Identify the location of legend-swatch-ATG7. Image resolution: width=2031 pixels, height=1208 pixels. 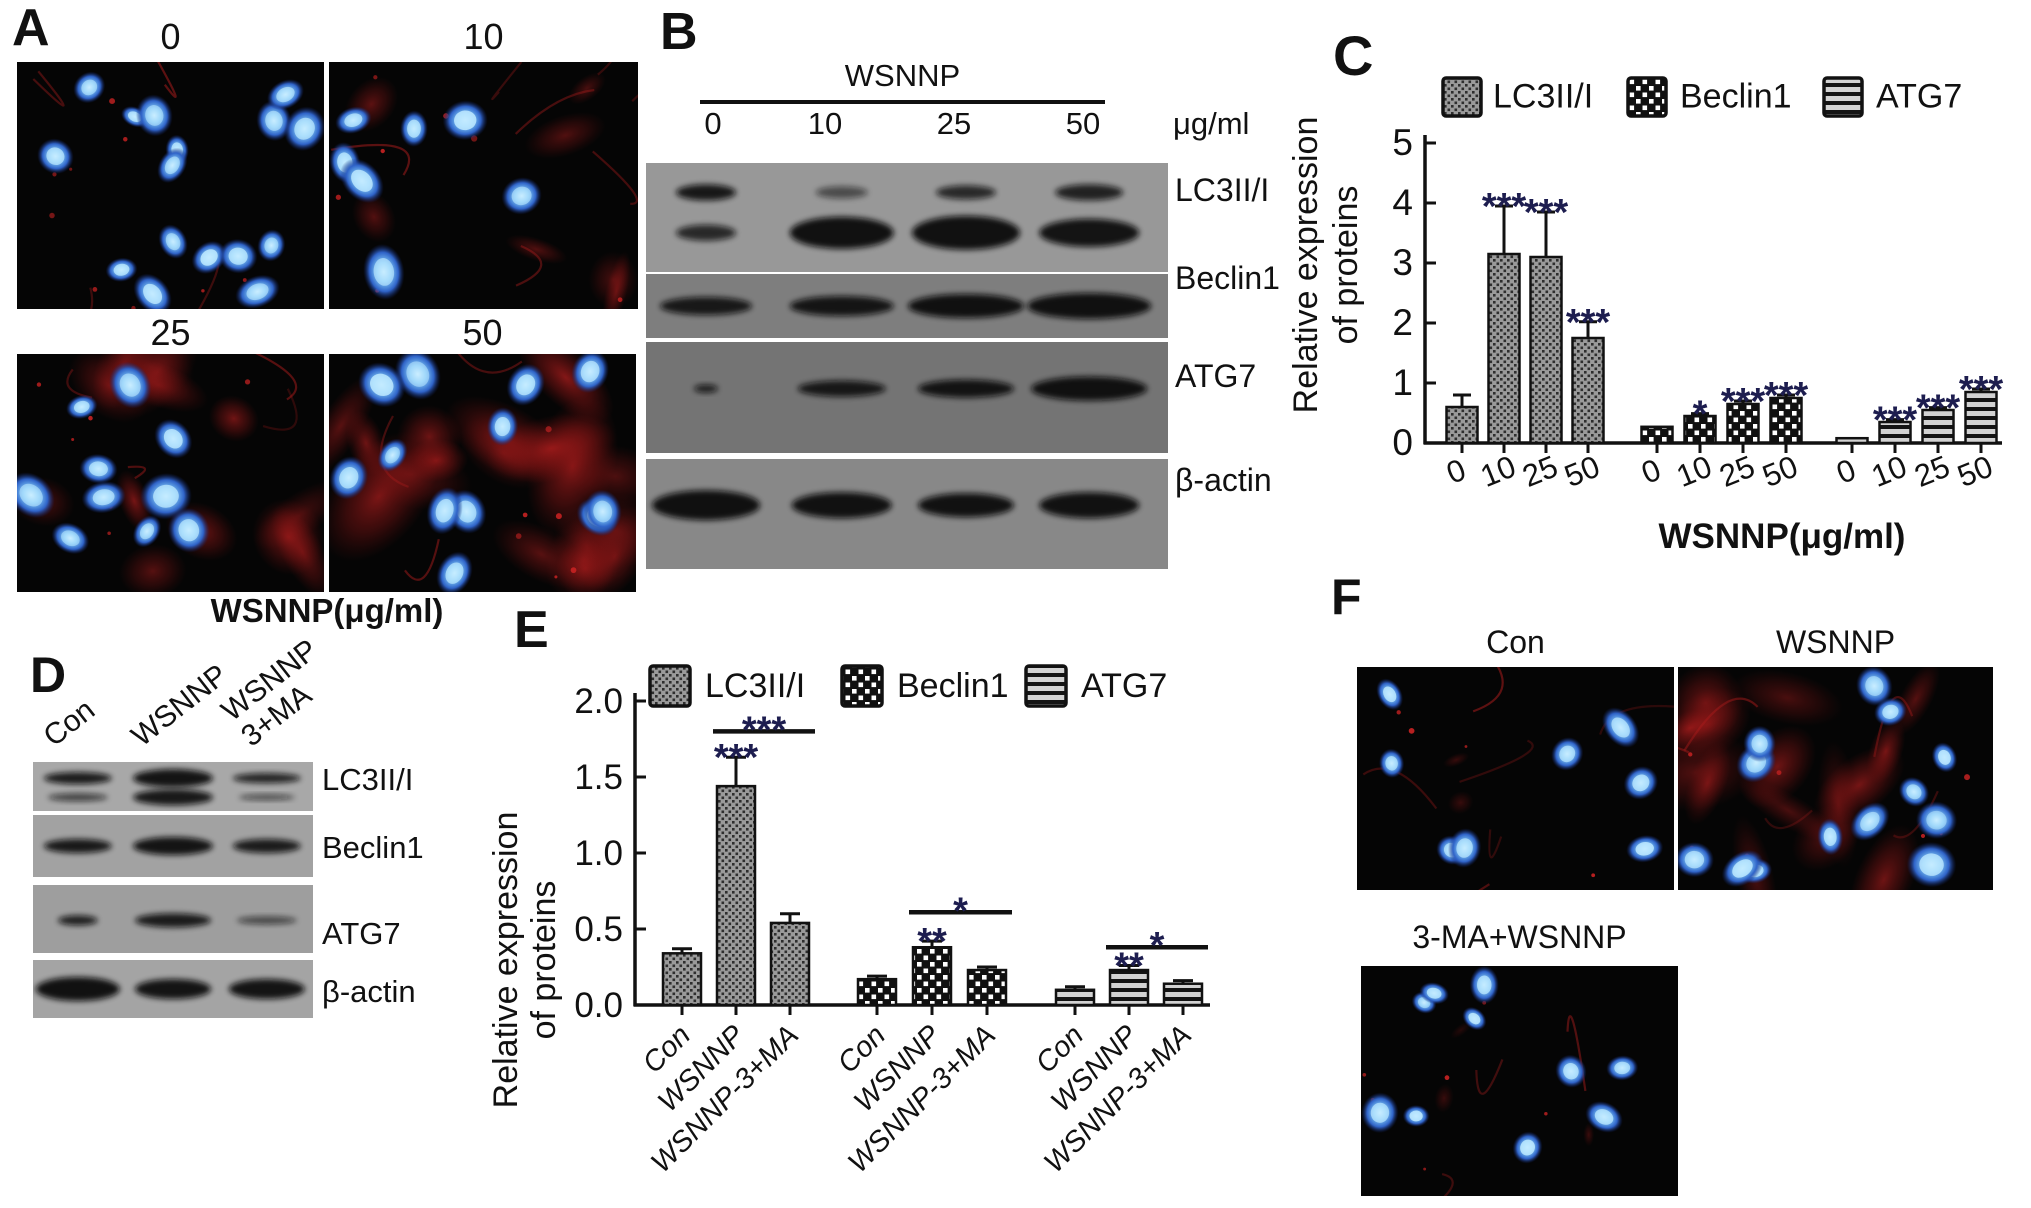
(1046, 686).